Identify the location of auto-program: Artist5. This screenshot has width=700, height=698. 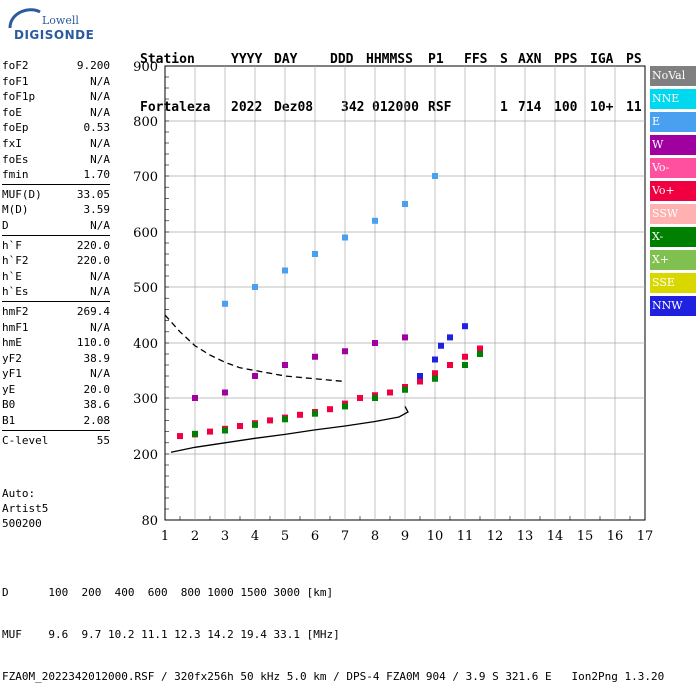
(25, 508).